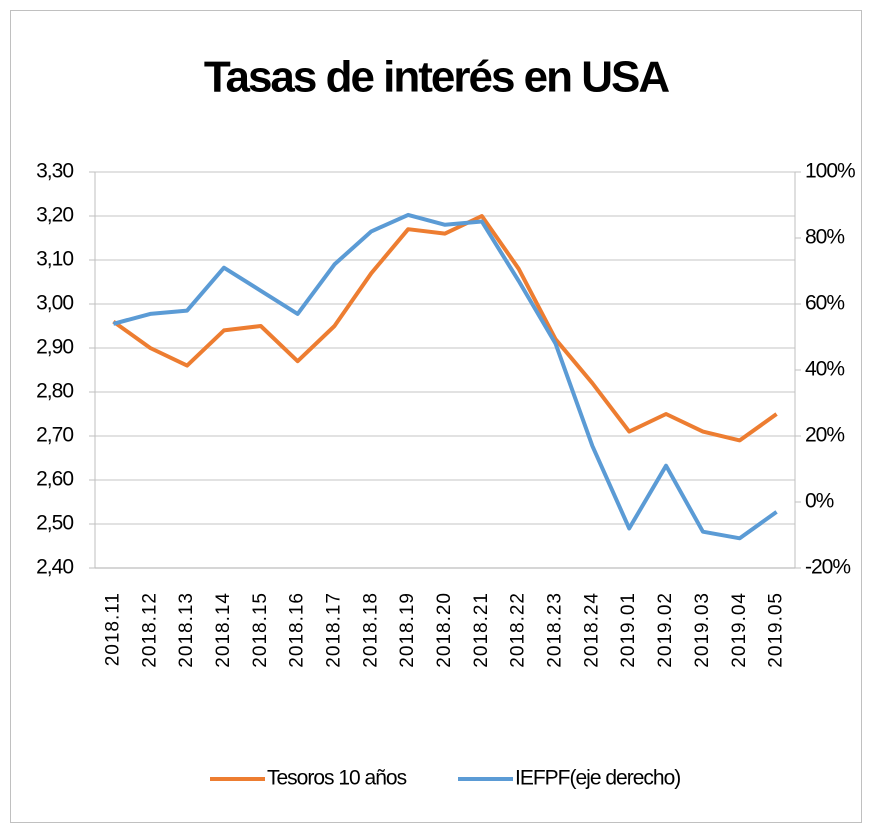 The height and width of the screenshot is (838, 873). Describe the element at coordinates (54, 303) in the screenshot. I see `y-tick-label: 3,00` at that location.